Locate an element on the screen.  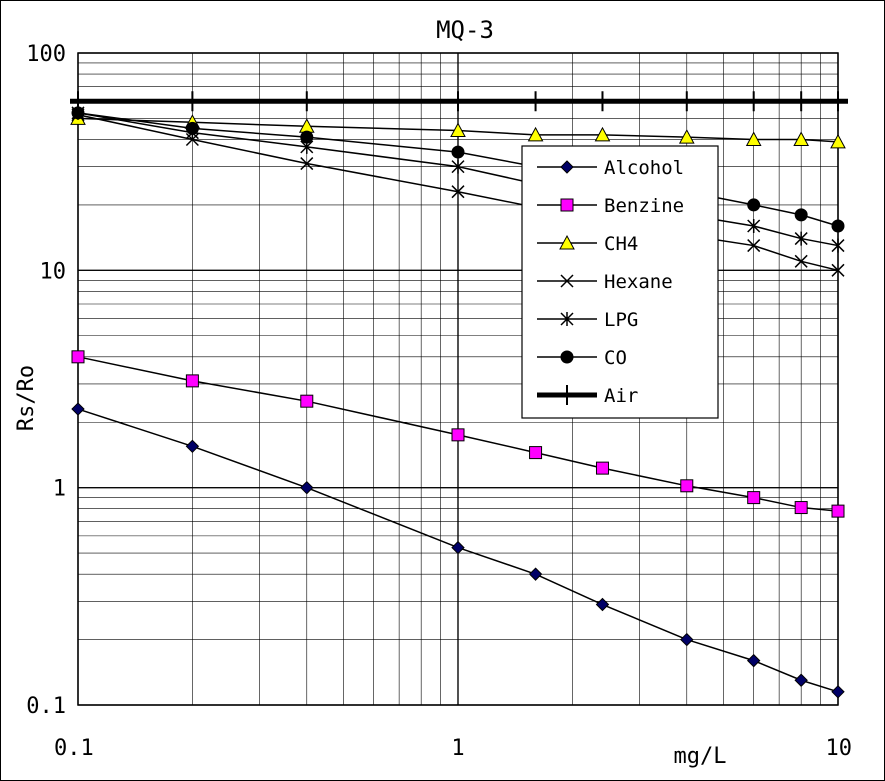
legend-label-air: Air is located at coordinates (621, 396).